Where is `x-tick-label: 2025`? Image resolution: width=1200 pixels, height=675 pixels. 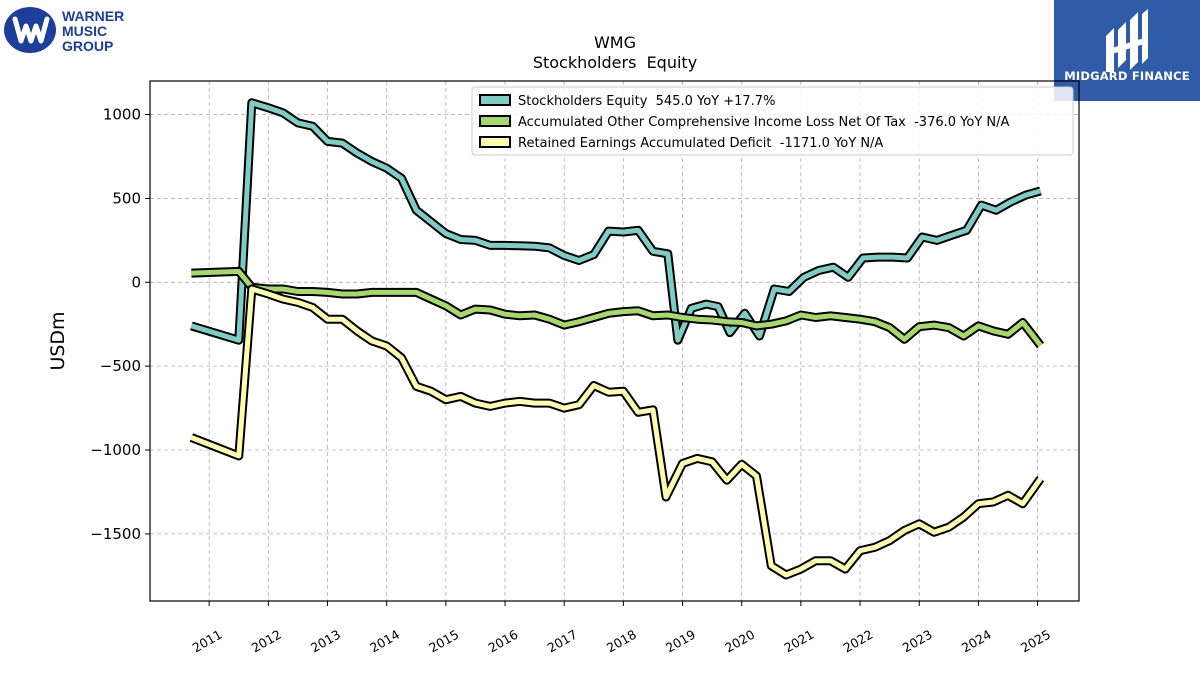 x-tick-label: 2025 is located at coordinates (1035, 641).